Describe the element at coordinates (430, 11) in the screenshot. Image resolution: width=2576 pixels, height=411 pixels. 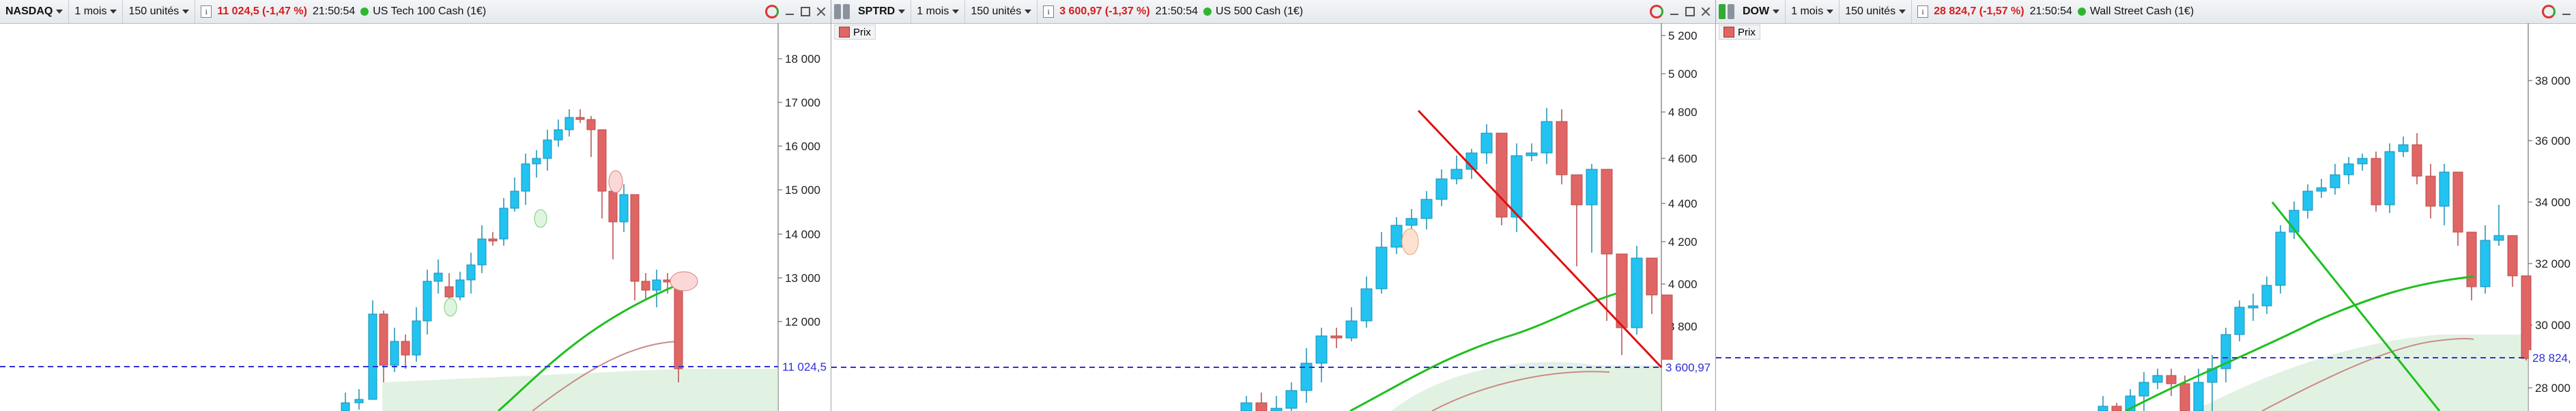
I see `instrument-name: US Tech 100 Cash (1€)` at that location.